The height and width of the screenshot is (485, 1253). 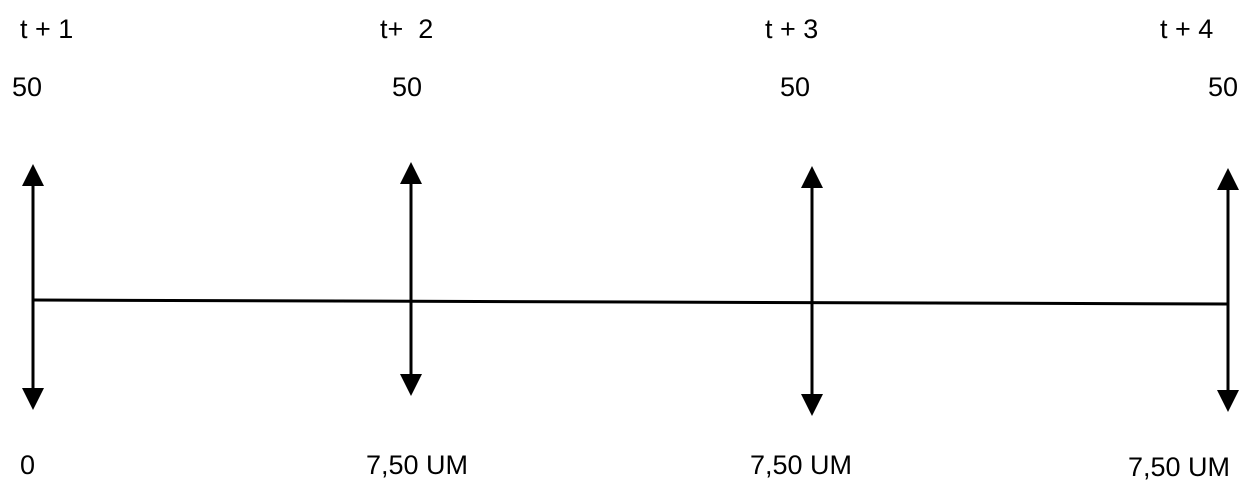 I want to click on period-3-up-arrowhead, so click(x=812, y=177).